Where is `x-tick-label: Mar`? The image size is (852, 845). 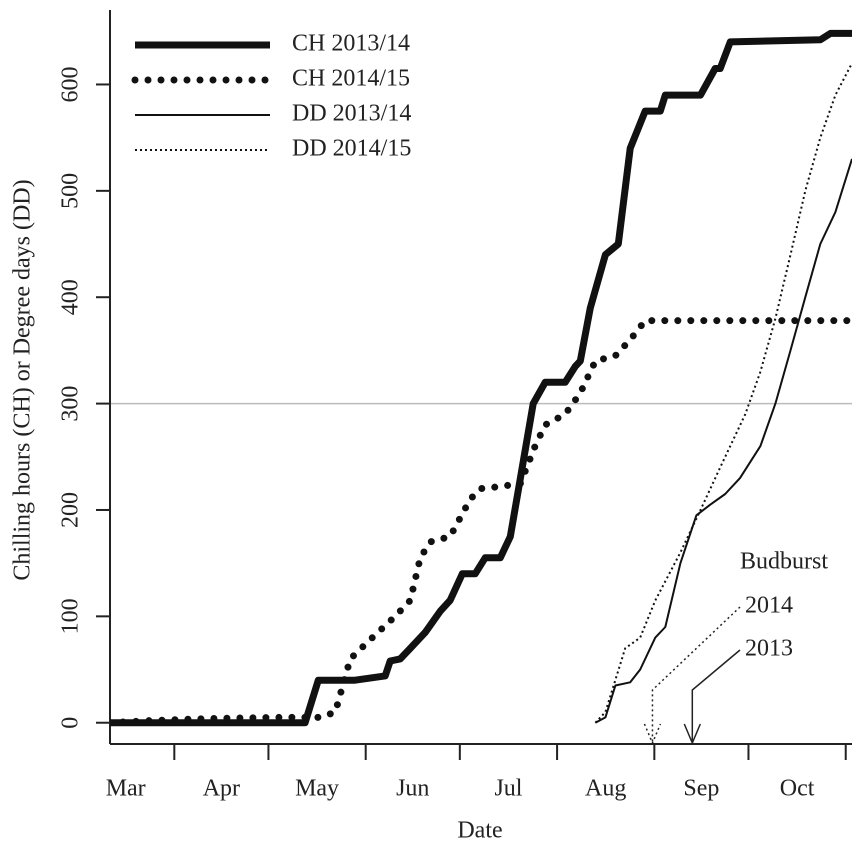 x-tick-label: Mar is located at coordinates (126, 789).